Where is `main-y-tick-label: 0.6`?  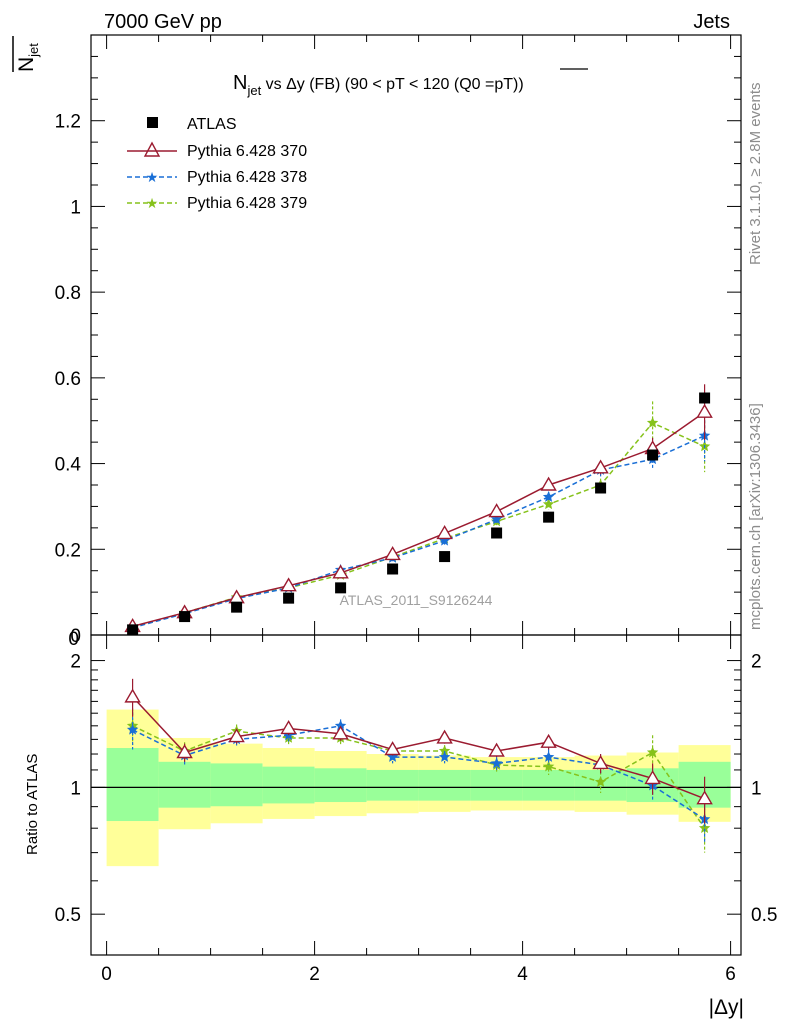 main-y-tick-label: 0.6 is located at coordinates (68, 379).